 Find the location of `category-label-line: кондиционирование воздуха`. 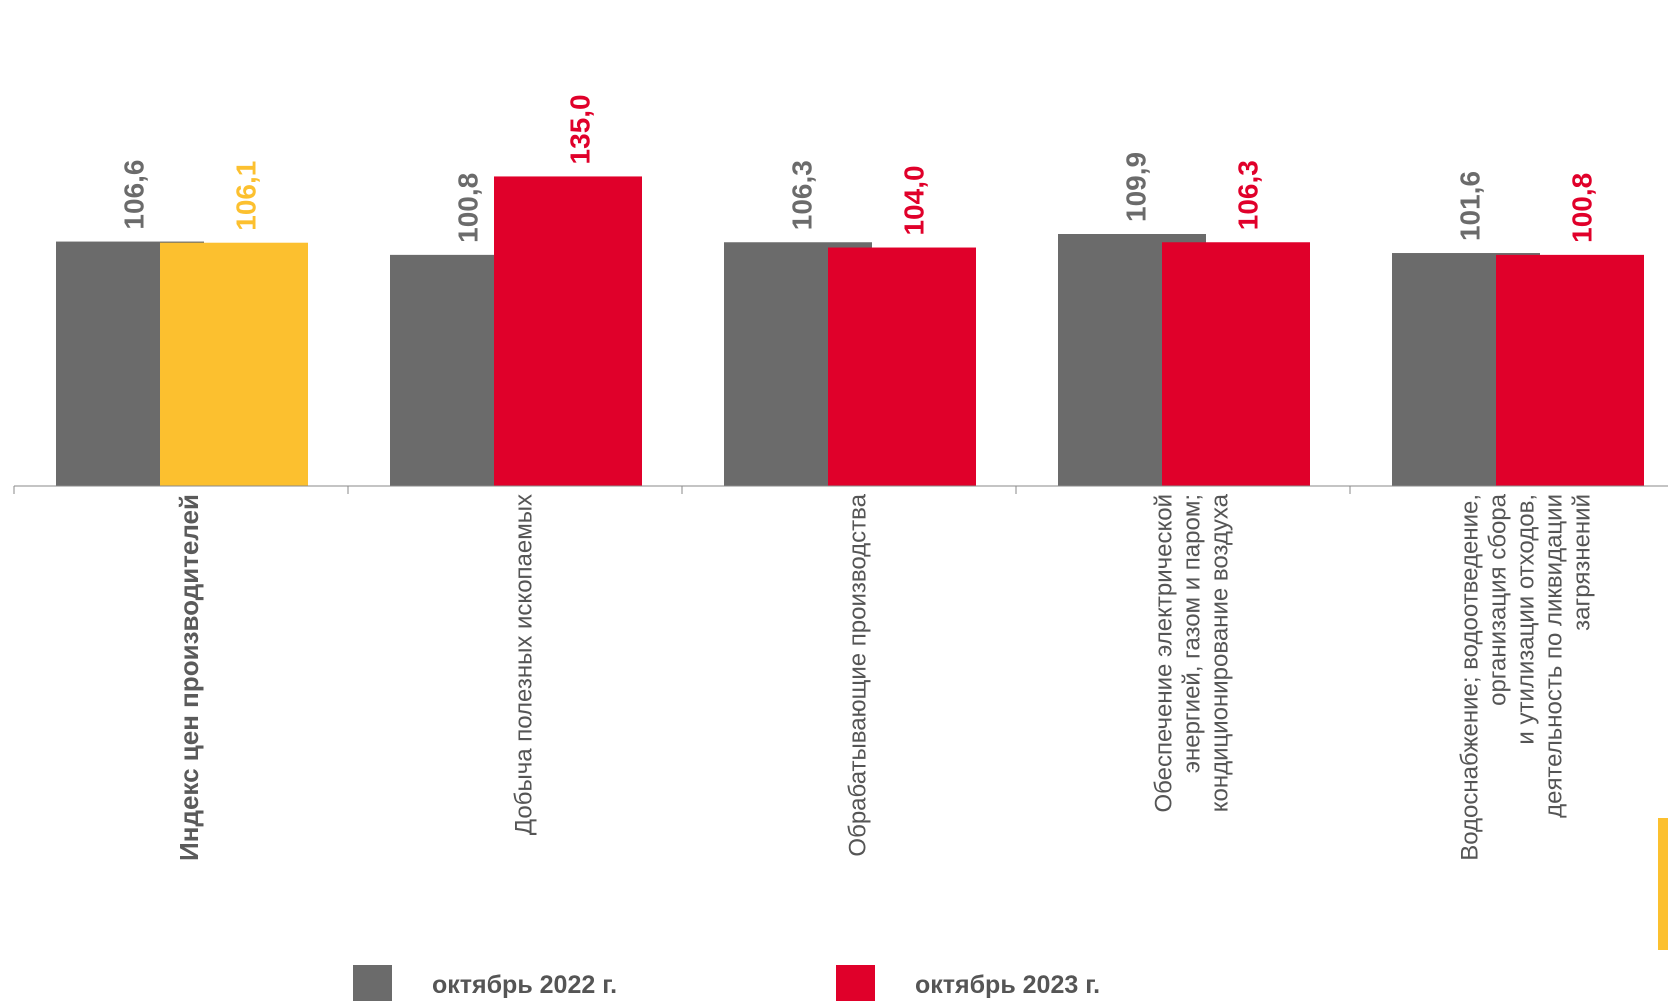

category-label-line: кондиционирование воздуха is located at coordinates (1219, 652).